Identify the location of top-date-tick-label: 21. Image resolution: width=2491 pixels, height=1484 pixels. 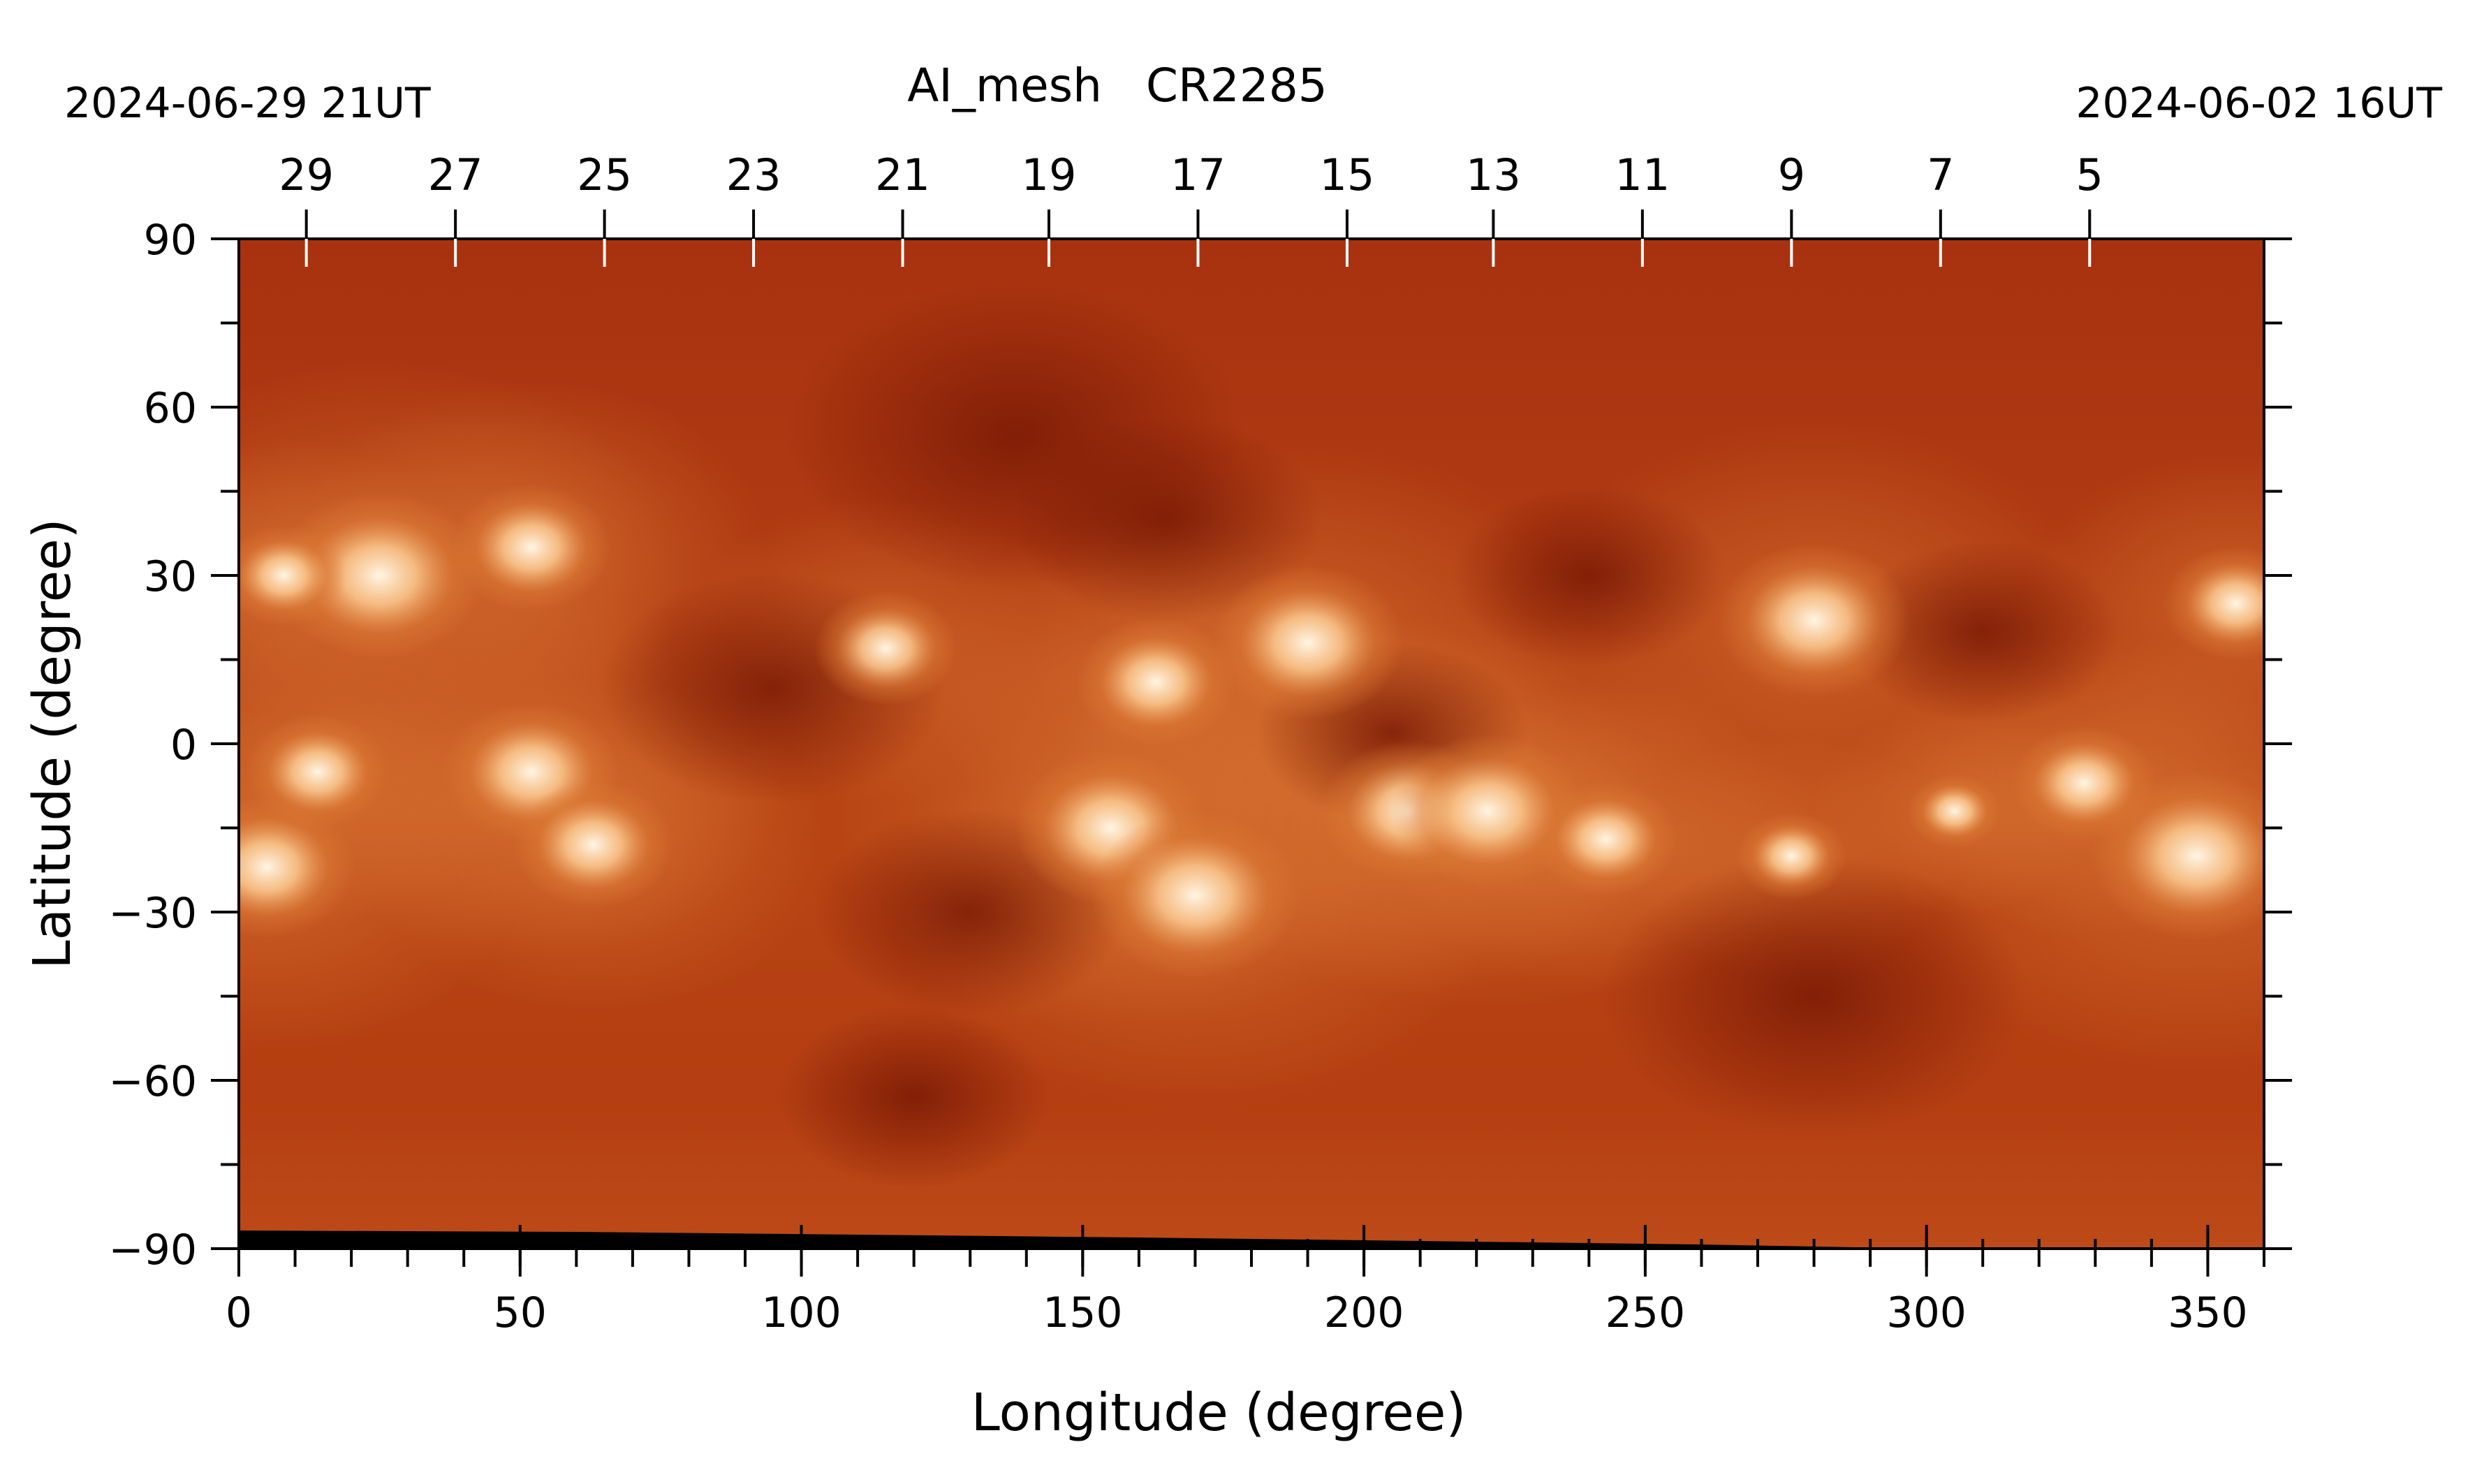
(903, 174).